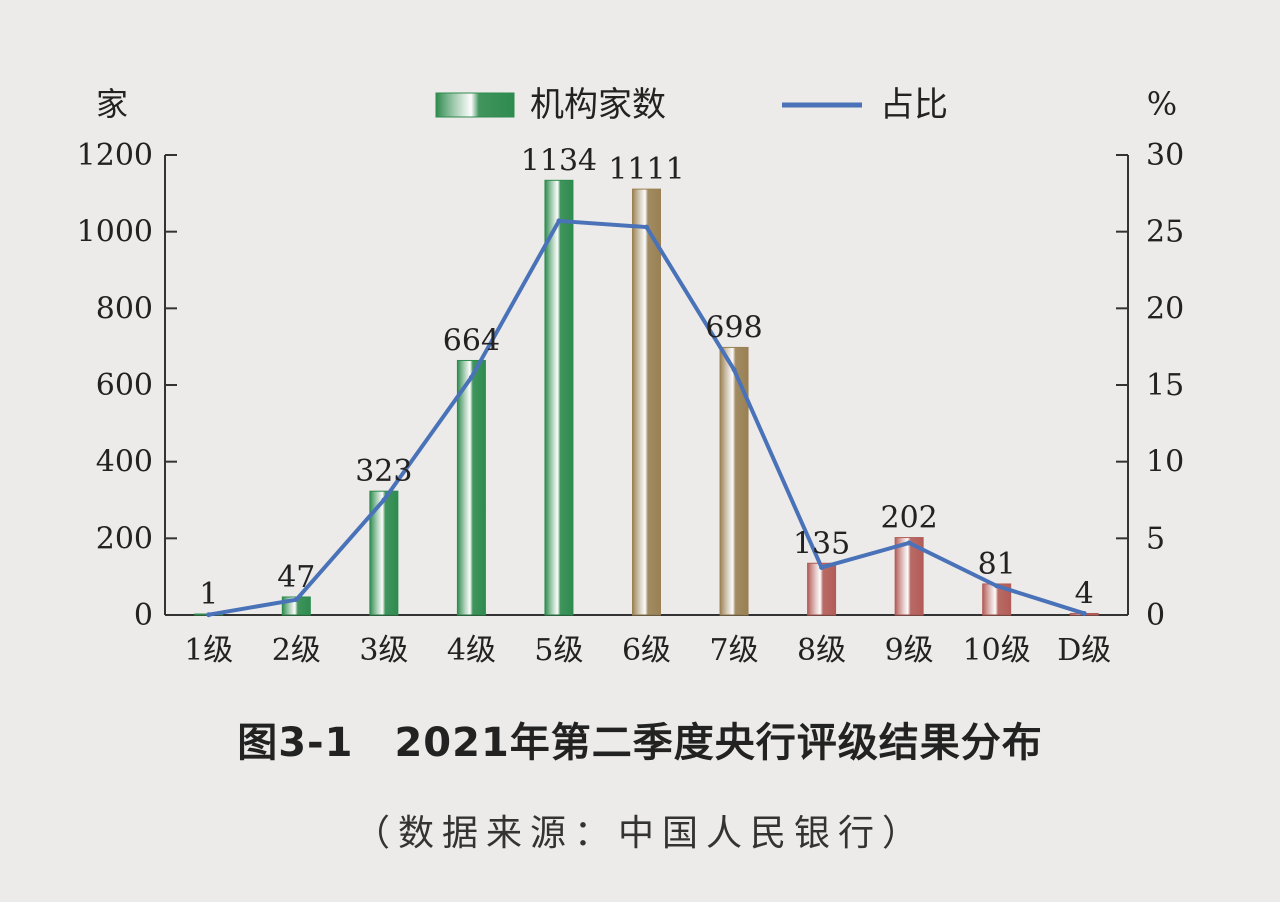 The image size is (1280, 902). Describe the element at coordinates (383, 650) in the screenshot. I see `category-label: 3级` at that location.